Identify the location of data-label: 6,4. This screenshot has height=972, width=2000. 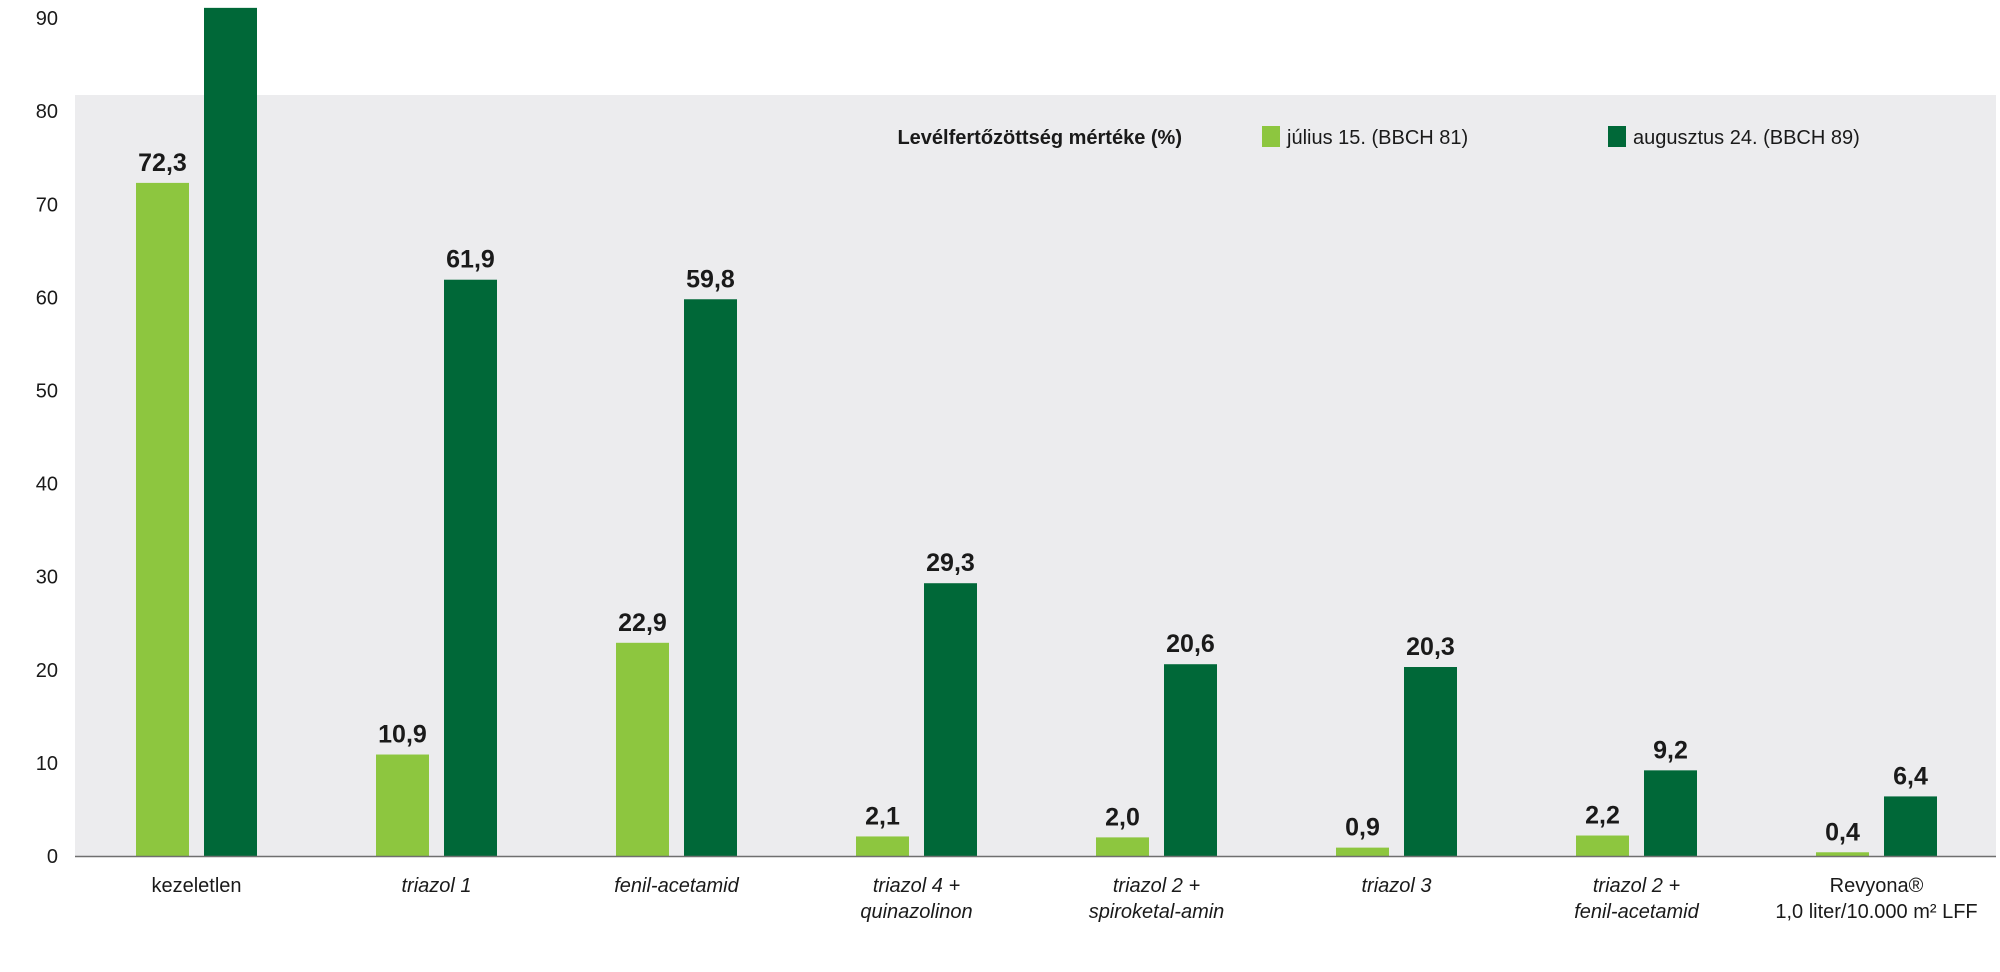
(1910, 776).